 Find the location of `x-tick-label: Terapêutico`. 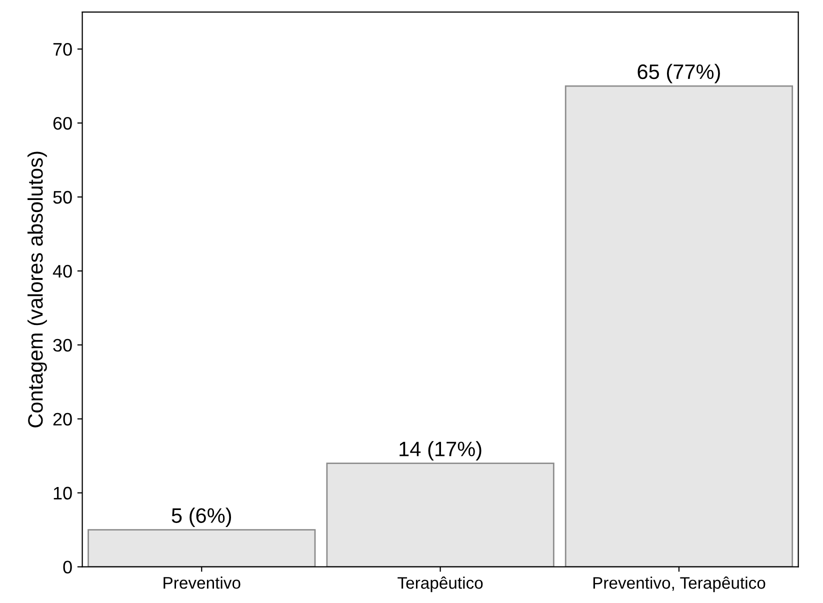

x-tick-label: Terapêutico is located at coordinates (440, 584).